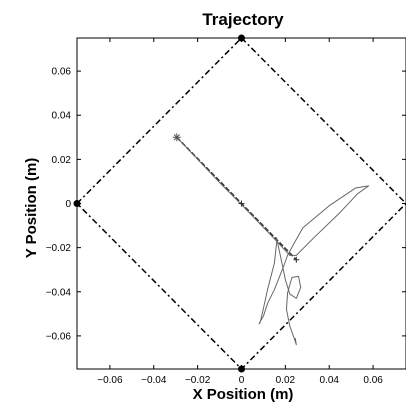  I want to click on x-tick-label: 0.02, so click(286, 380).